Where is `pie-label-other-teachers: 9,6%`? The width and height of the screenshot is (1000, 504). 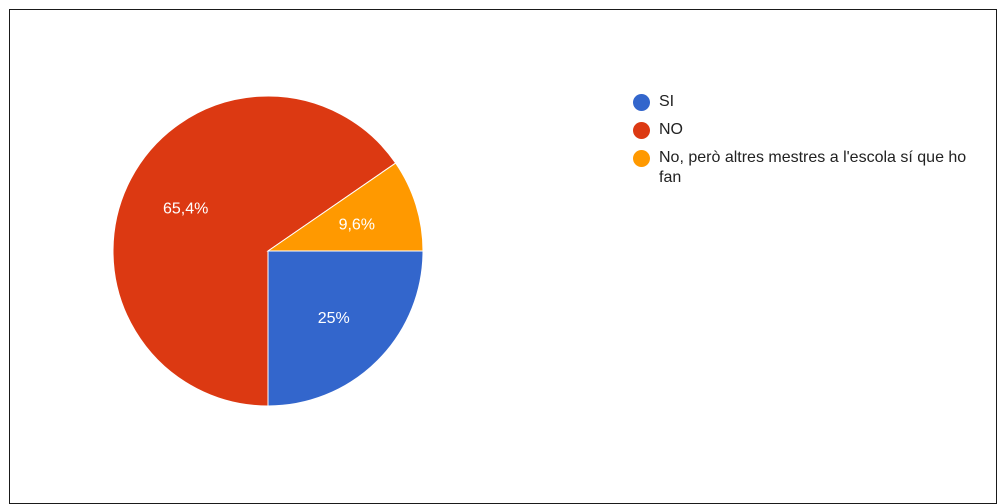 pie-label-other-teachers: 9,6% is located at coordinates (357, 224).